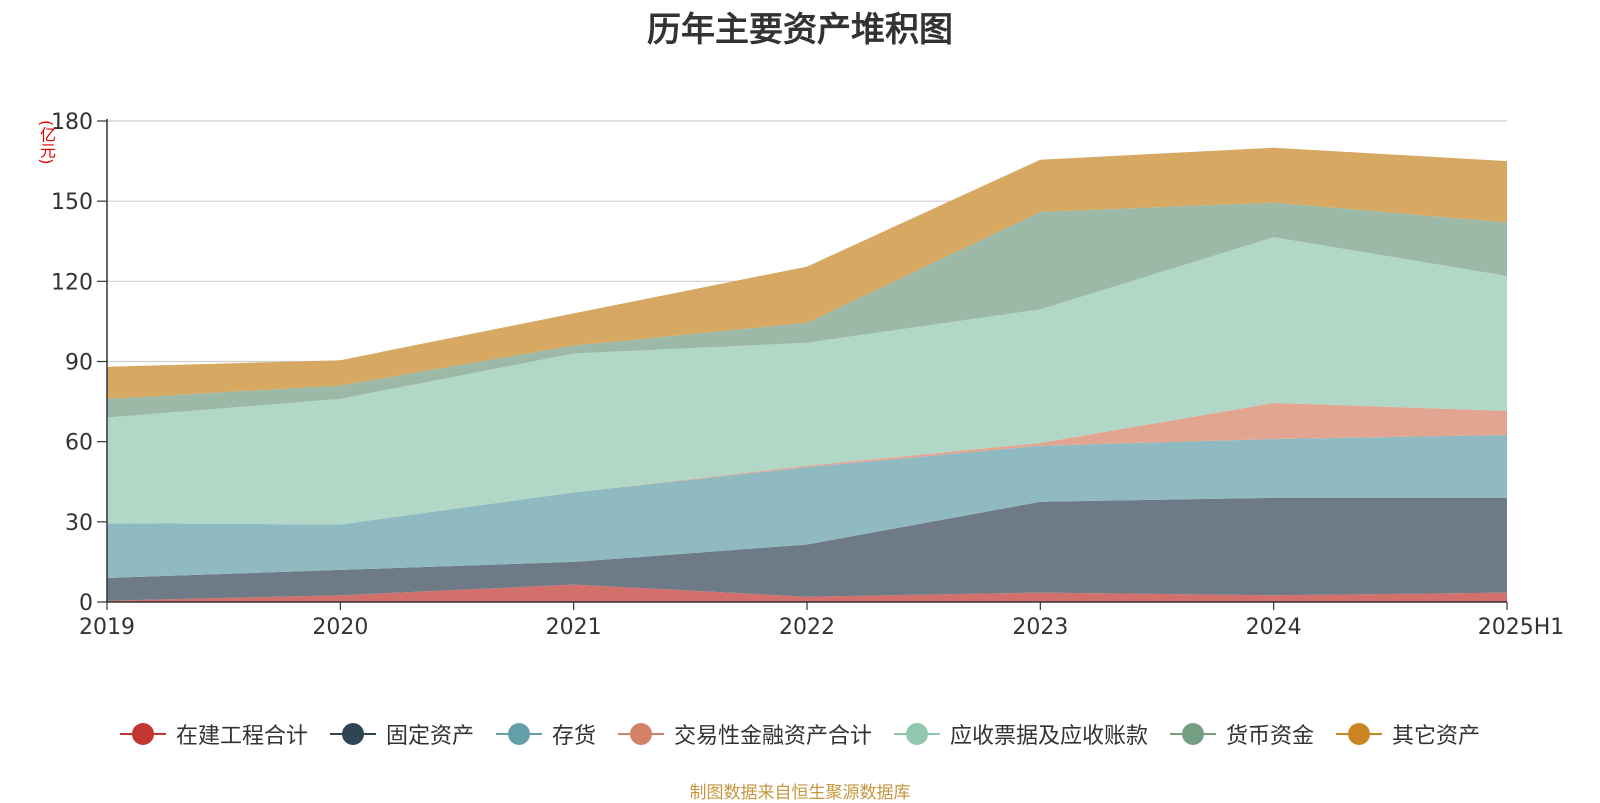 Image resolution: width=1600 pixels, height=803 pixels. Describe the element at coordinates (574, 627) in the screenshot. I see `x-tick-label: 2021` at that location.